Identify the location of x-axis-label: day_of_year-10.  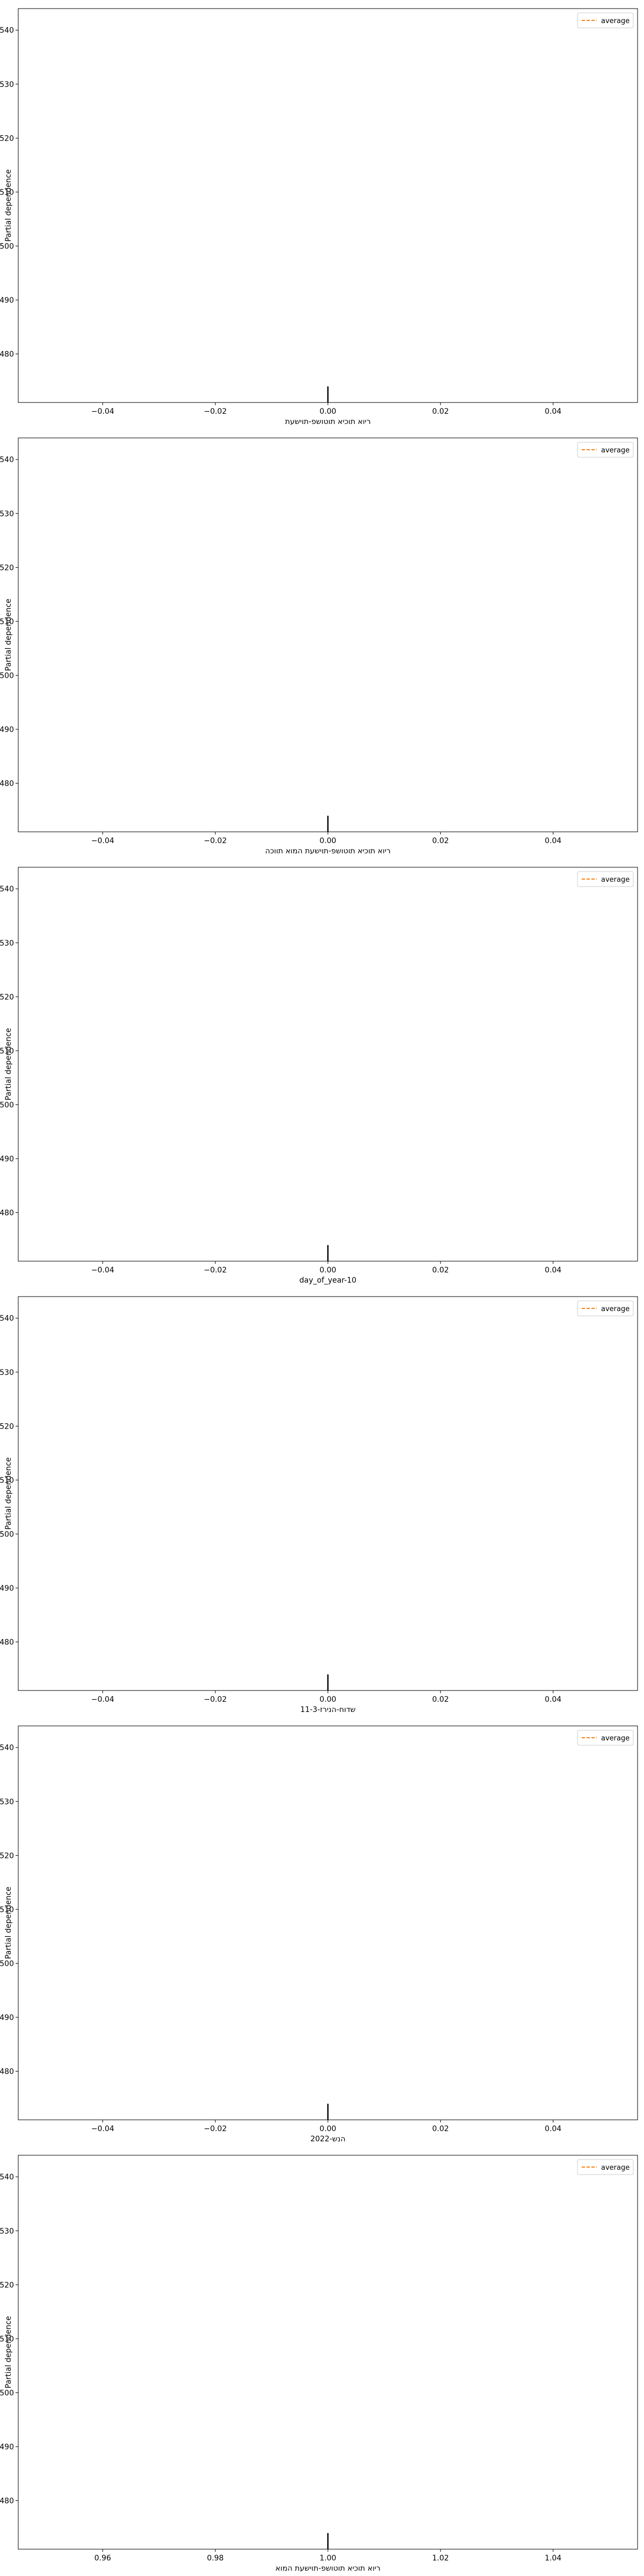
(327, 1280).